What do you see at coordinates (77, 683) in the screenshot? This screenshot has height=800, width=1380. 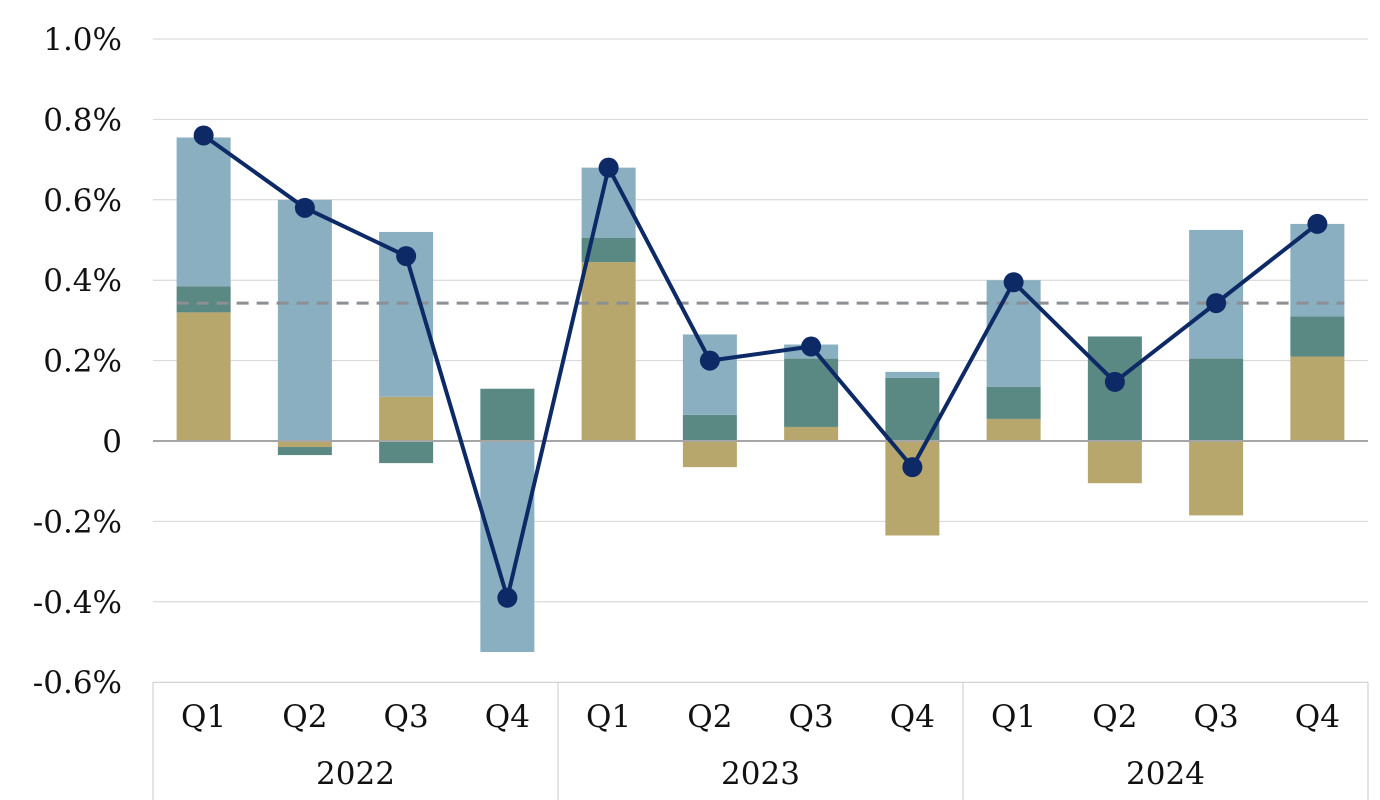 I see `y-tick-label: -0.6%` at bounding box center [77, 683].